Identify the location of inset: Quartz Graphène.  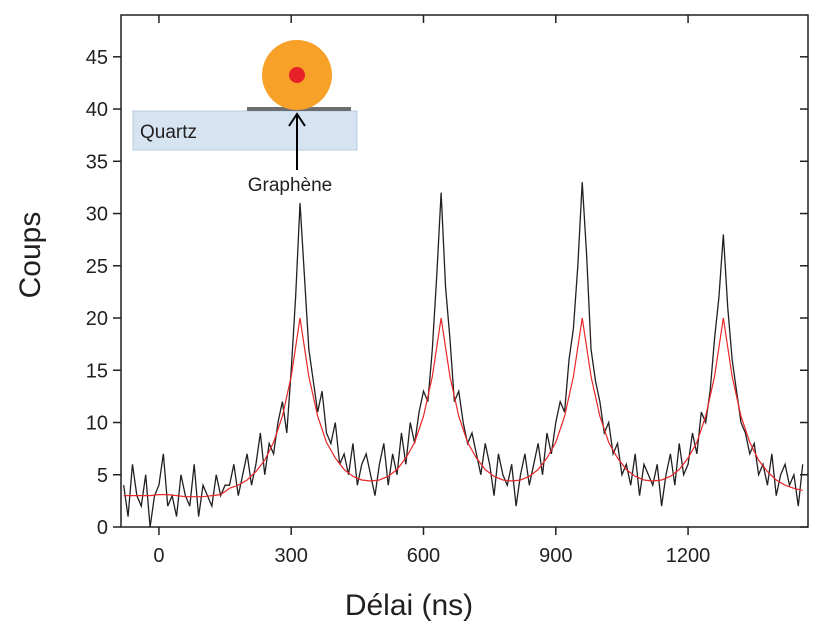
(245, 118).